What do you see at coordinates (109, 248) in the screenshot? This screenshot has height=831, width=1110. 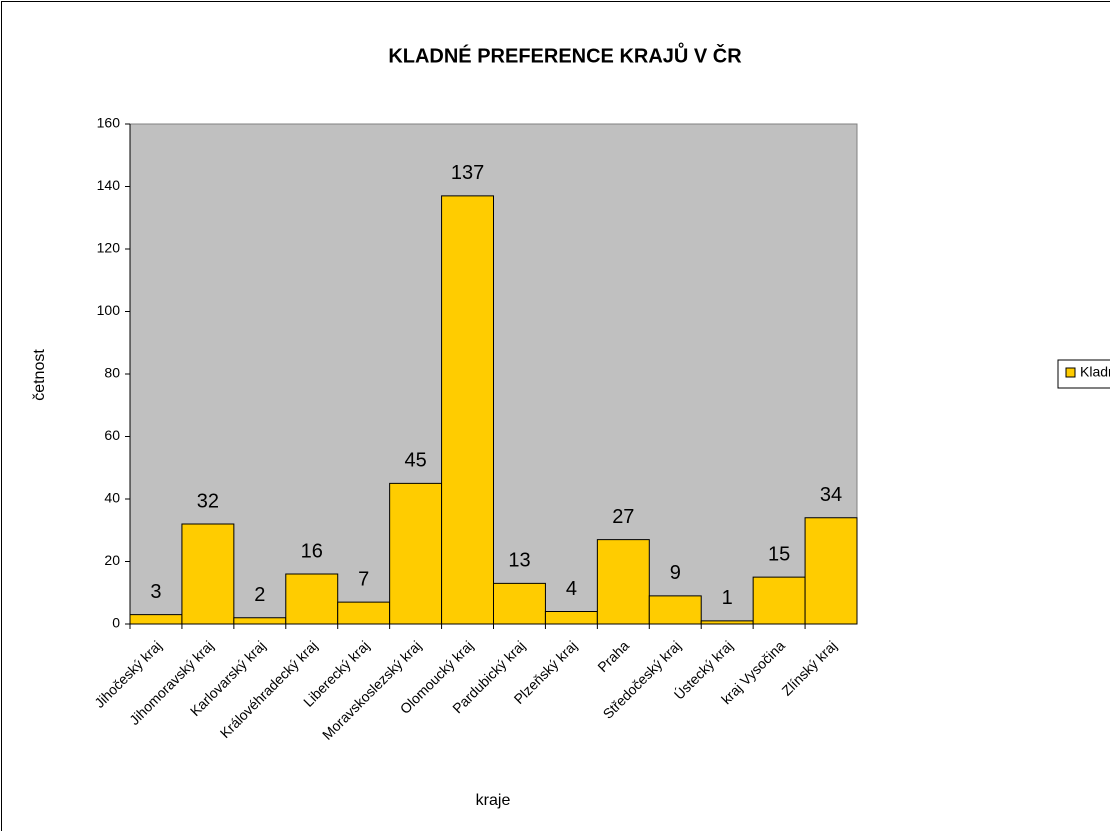 I see `y-tick-label: 120` at bounding box center [109, 248].